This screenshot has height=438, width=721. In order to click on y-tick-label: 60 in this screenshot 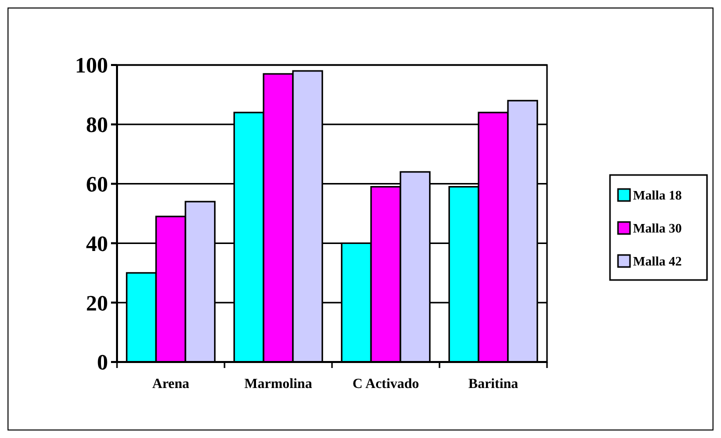, I will do `click(97, 184)`.